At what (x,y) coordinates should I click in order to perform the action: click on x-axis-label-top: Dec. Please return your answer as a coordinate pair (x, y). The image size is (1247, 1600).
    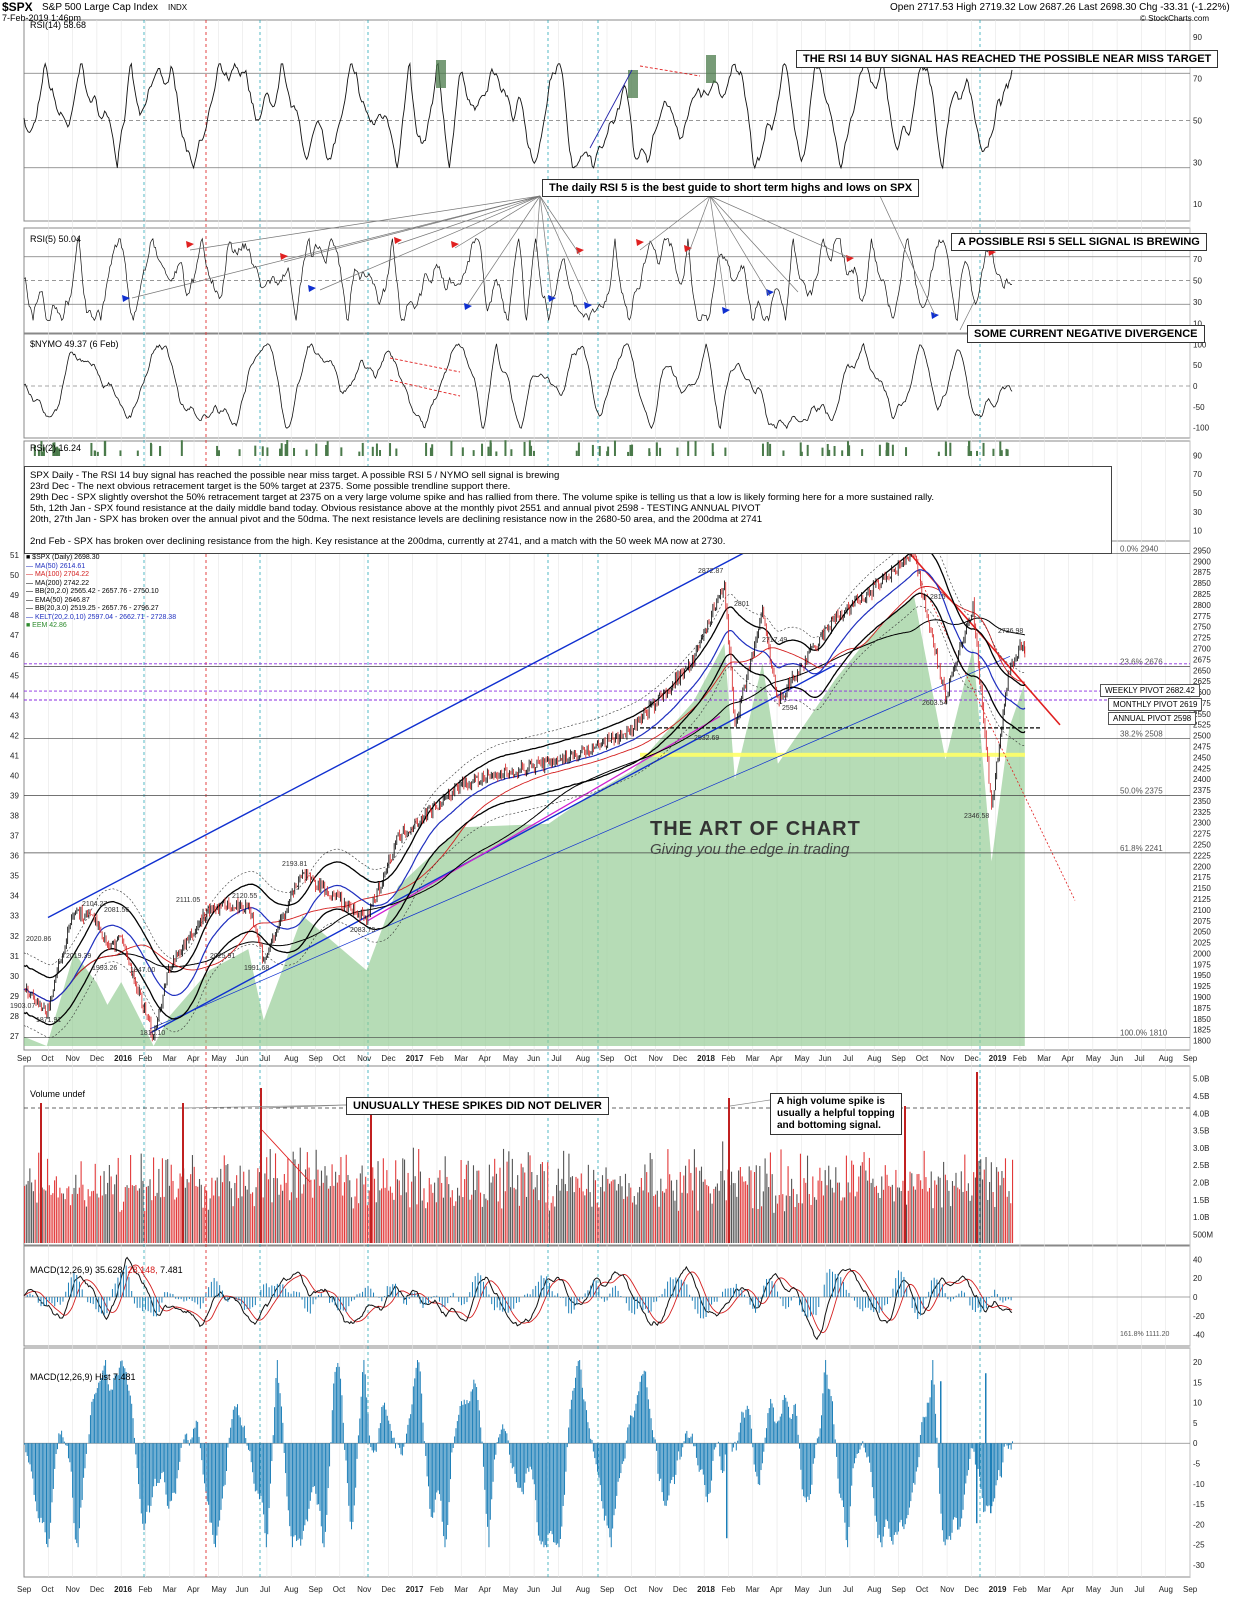
    Looking at the image, I should click on (97, 1058).